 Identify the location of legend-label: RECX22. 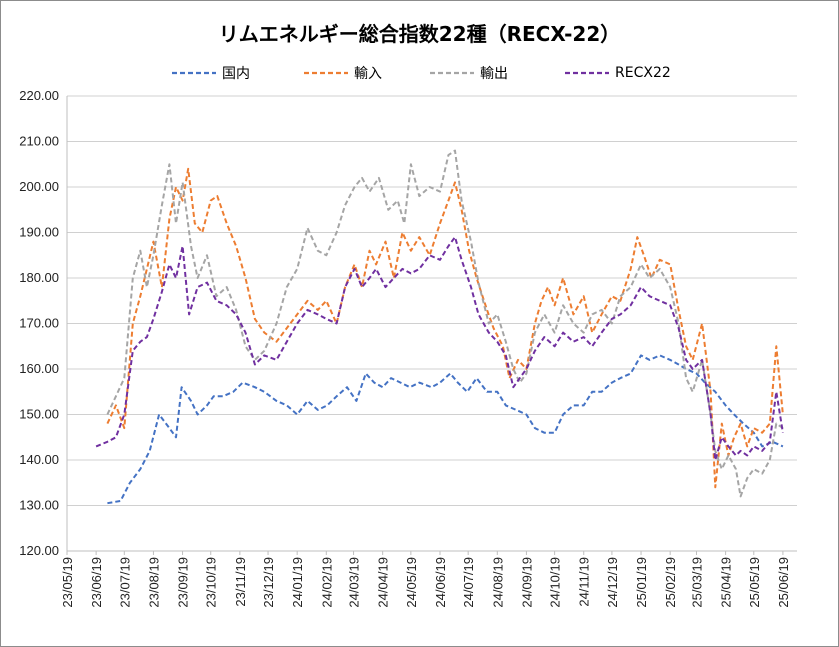
(643, 73).